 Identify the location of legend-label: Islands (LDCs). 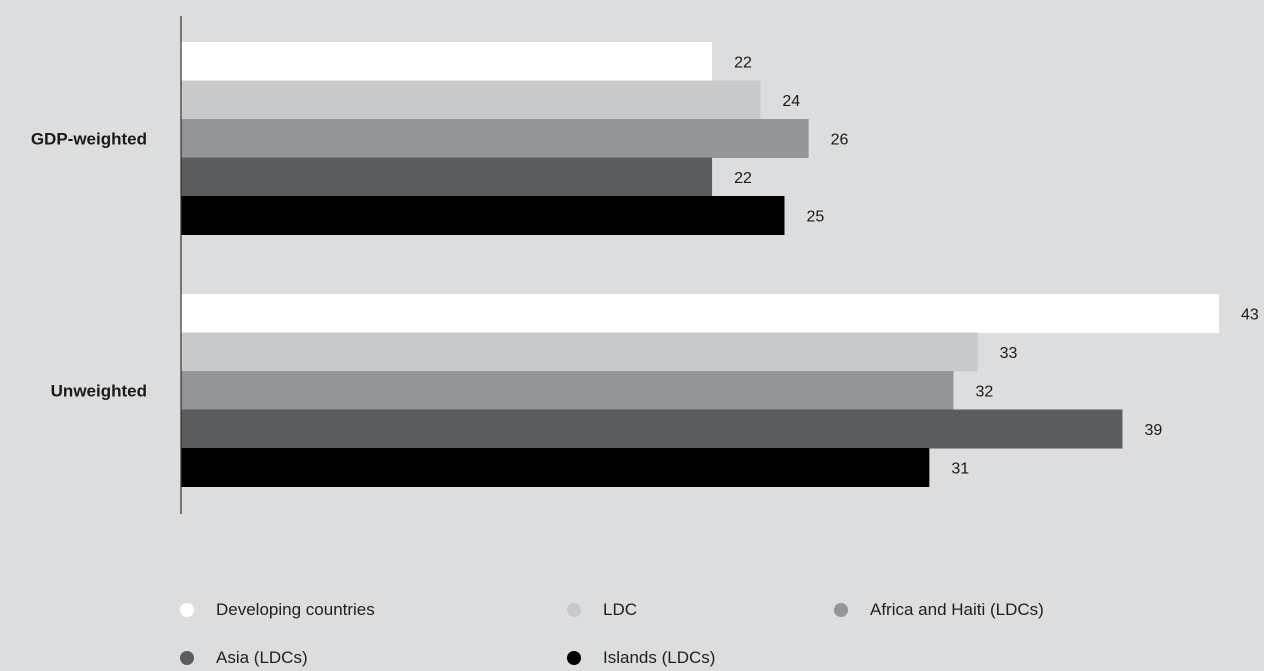
(659, 657).